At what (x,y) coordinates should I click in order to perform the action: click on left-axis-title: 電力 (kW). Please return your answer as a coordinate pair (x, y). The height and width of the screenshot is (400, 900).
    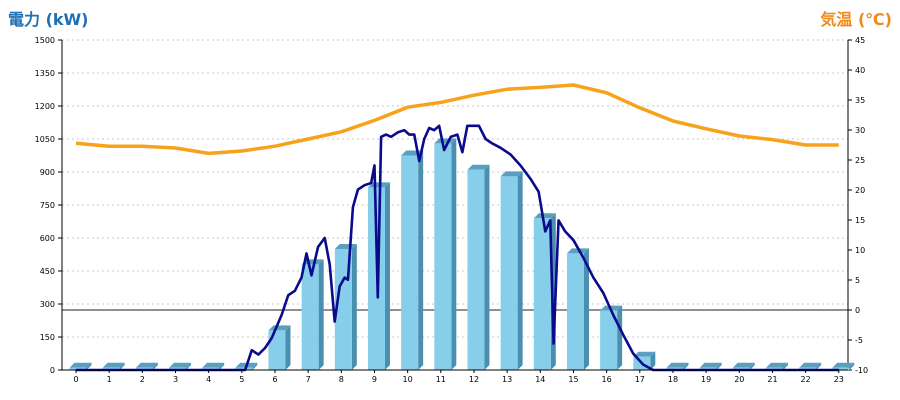
    Looking at the image, I should click on (48, 19).